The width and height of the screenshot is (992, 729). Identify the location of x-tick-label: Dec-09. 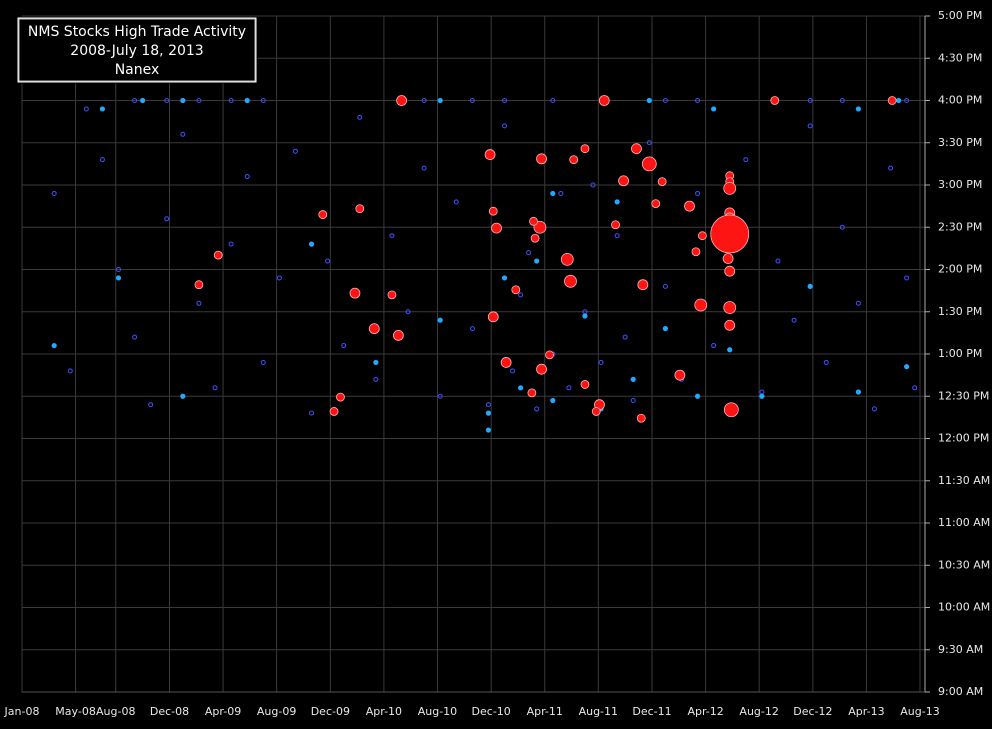
(330, 711).